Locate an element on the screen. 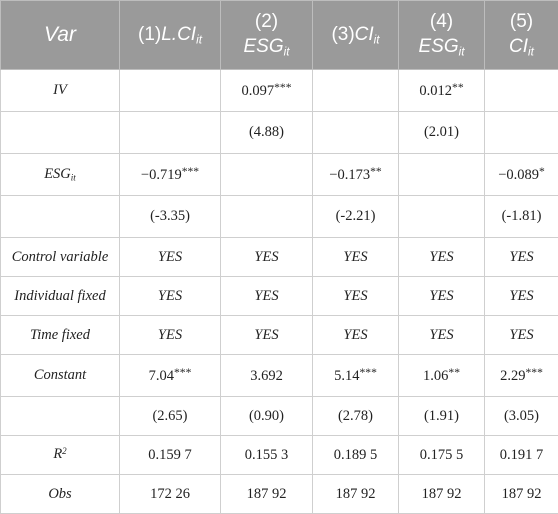  cell-iv-c3 is located at coordinates (356, 91).